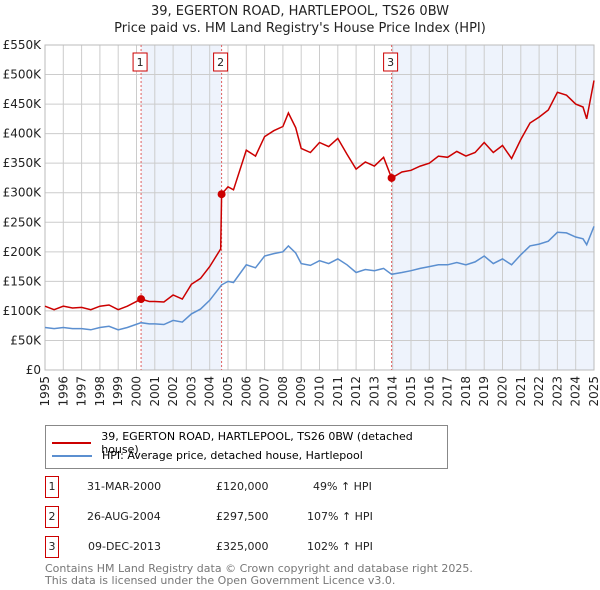 The height and width of the screenshot is (590, 600). What do you see at coordinates (23, 163) in the screenshot?
I see `y-tick-label: £350K` at bounding box center [23, 163].